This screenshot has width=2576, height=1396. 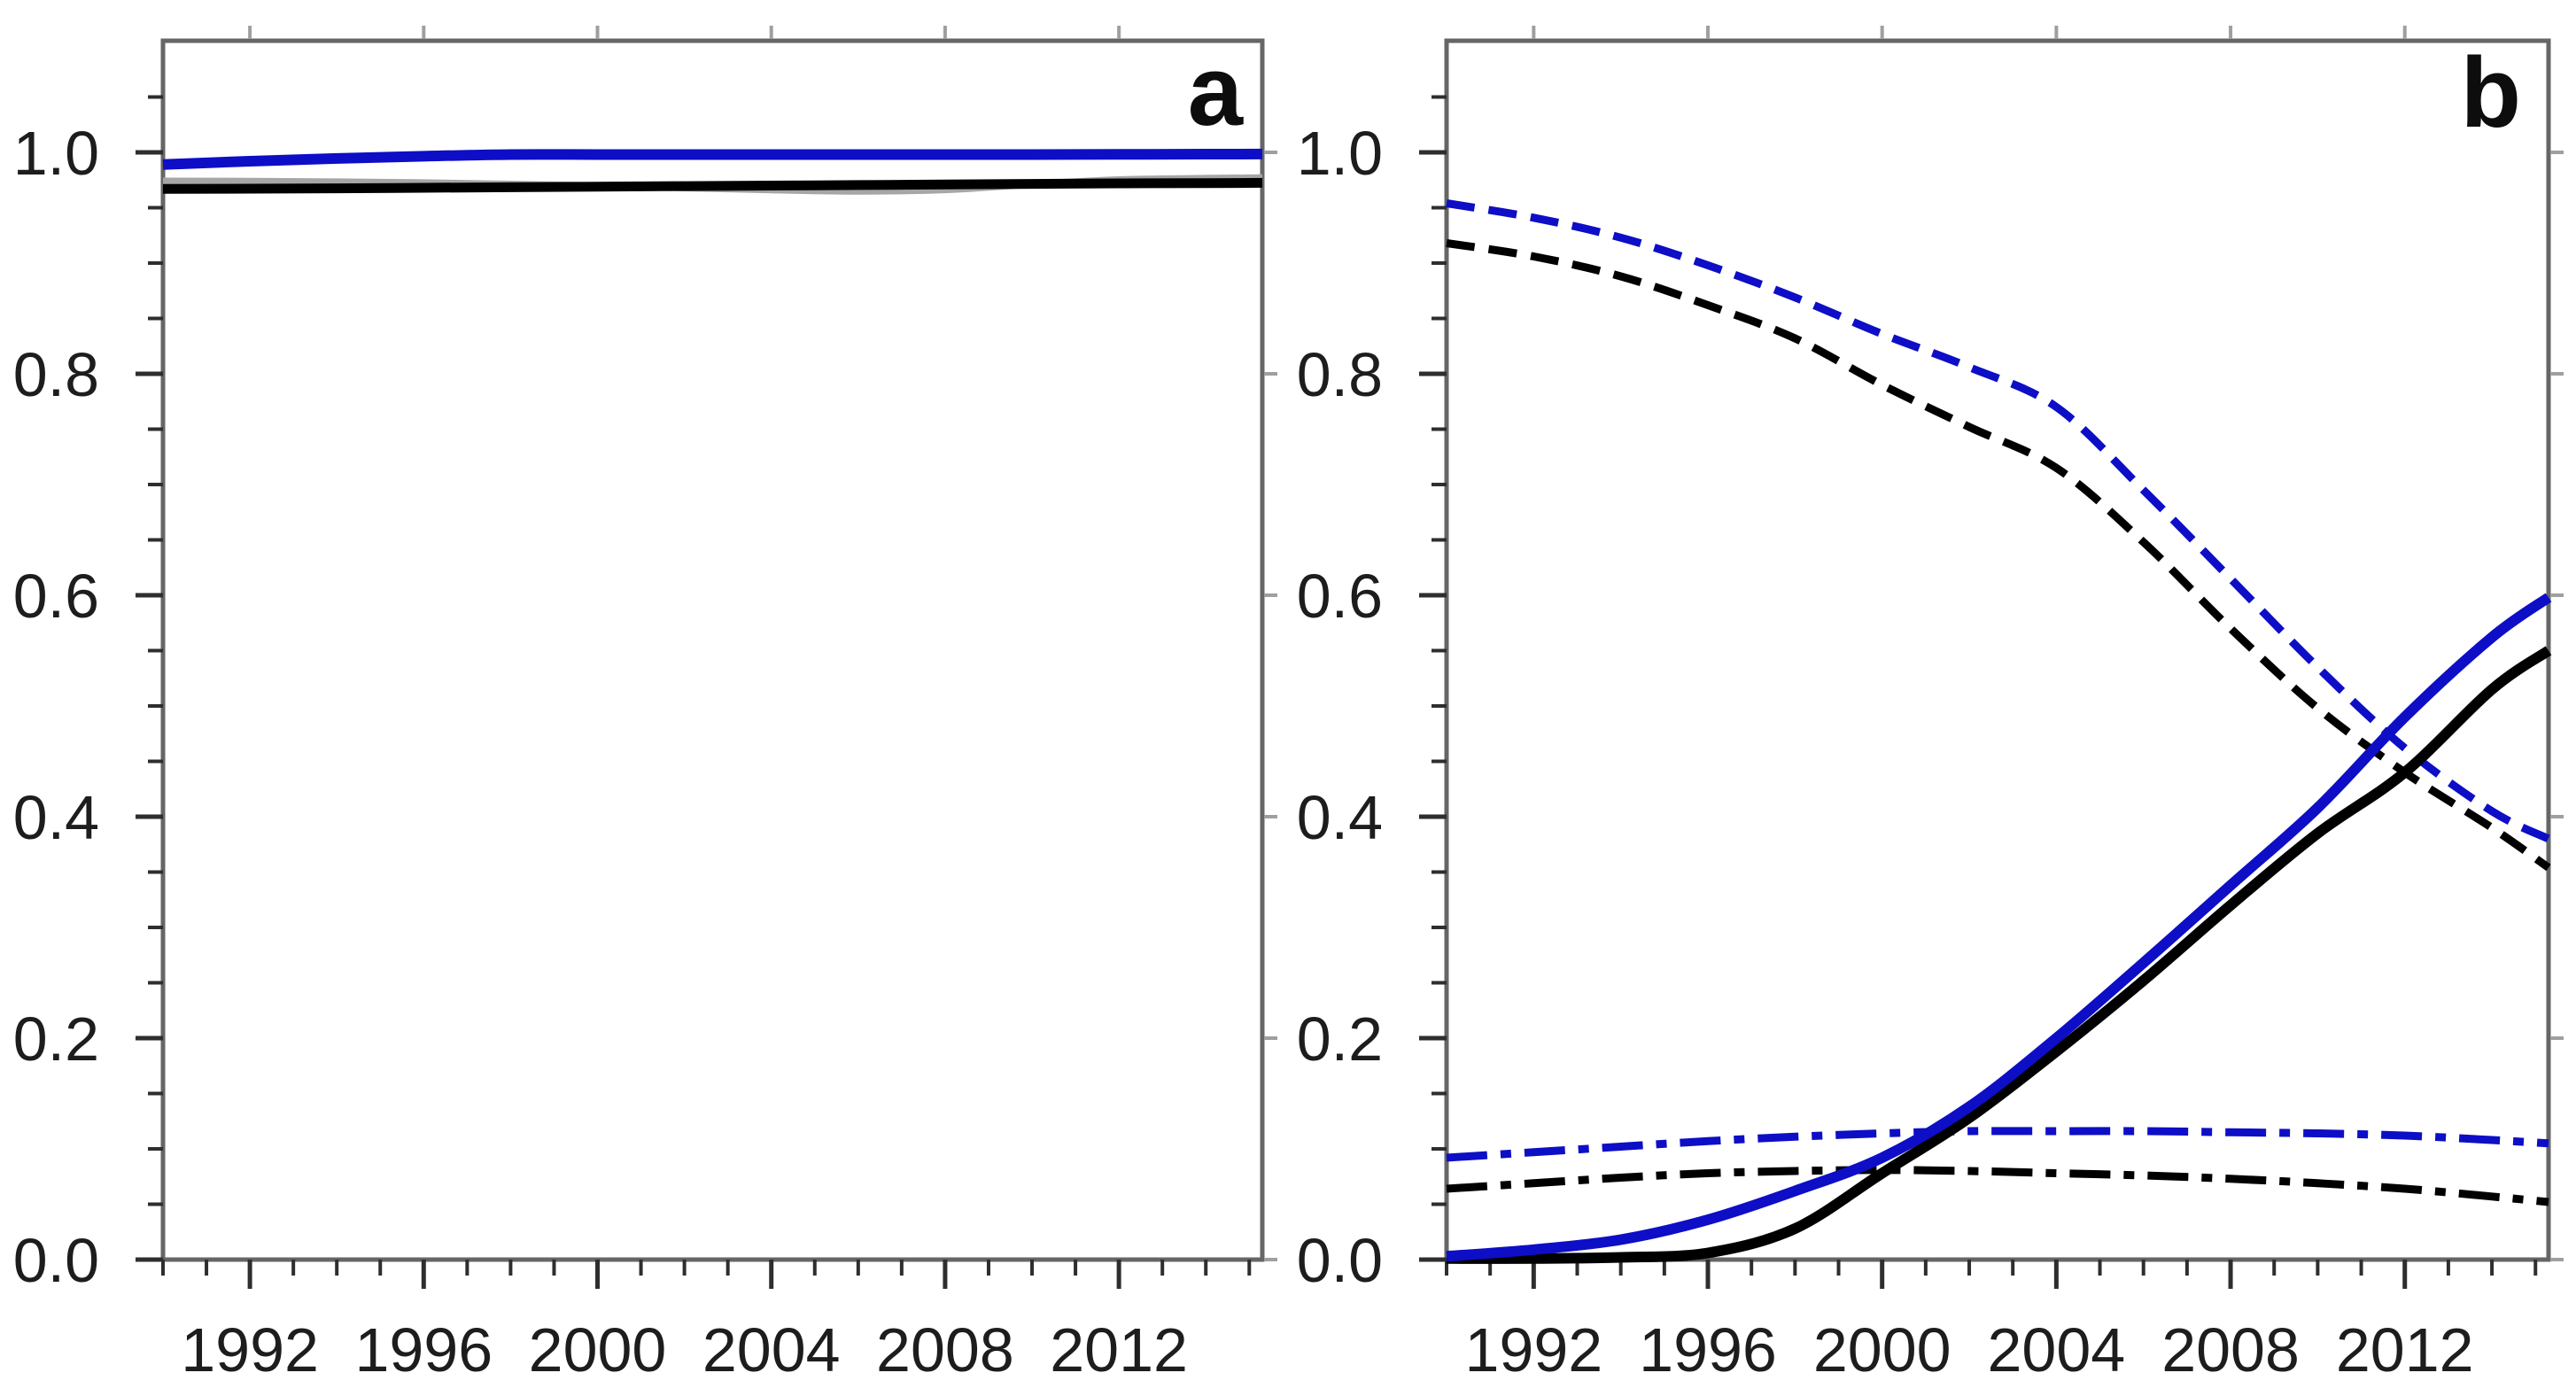 What do you see at coordinates (1997, 1186) in the screenshot?
I see `series-line-black-dashdot` at bounding box center [1997, 1186].